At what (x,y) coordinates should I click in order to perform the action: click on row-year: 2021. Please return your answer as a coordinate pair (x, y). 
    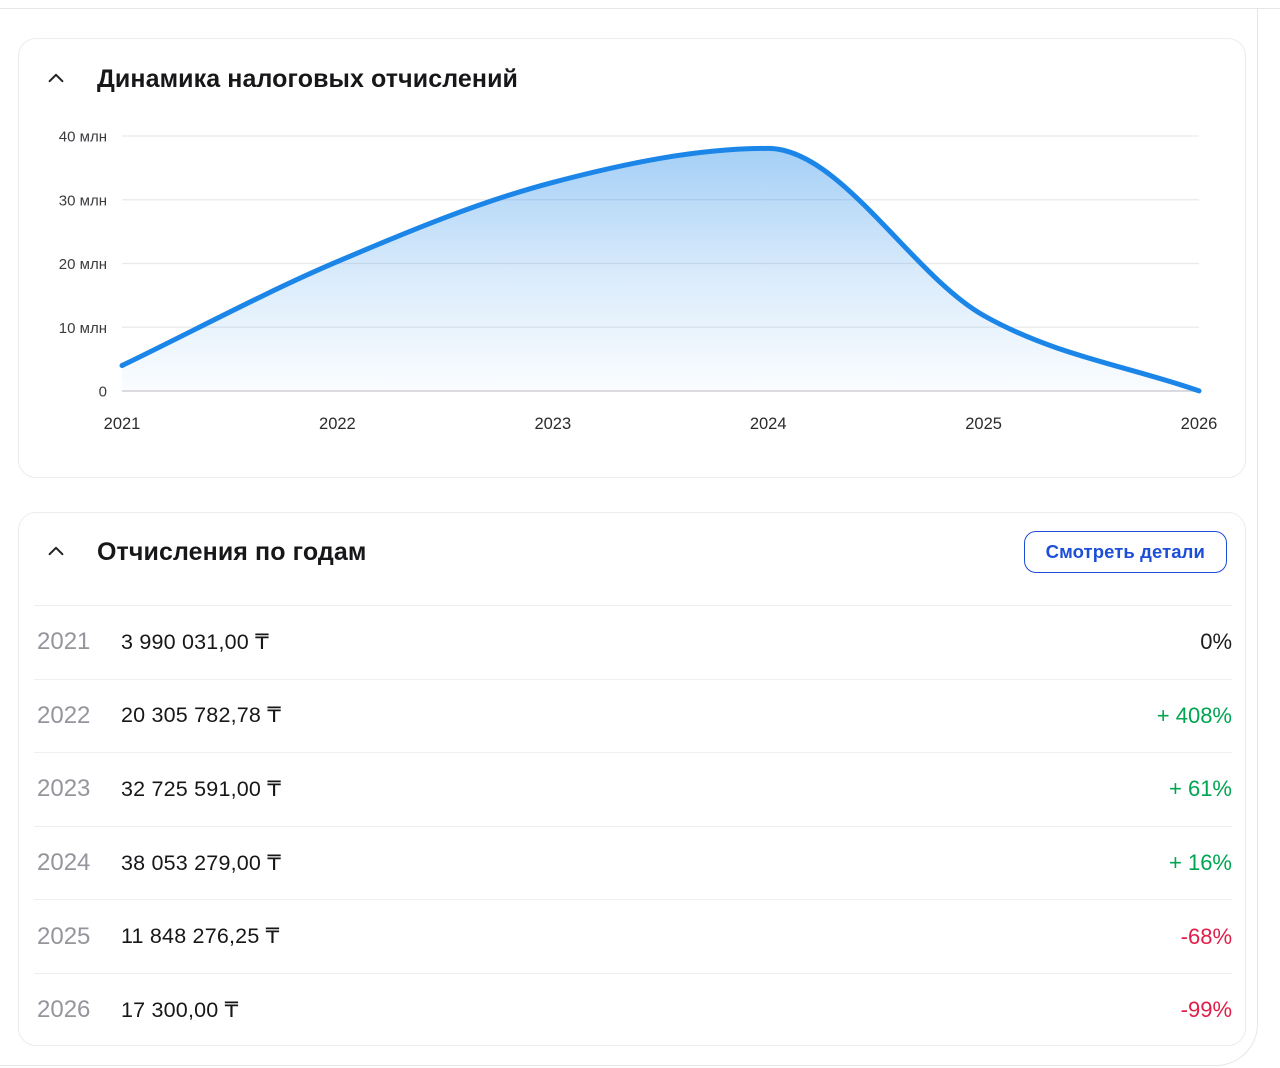
    Looking at the image, I should click on (64, 642).